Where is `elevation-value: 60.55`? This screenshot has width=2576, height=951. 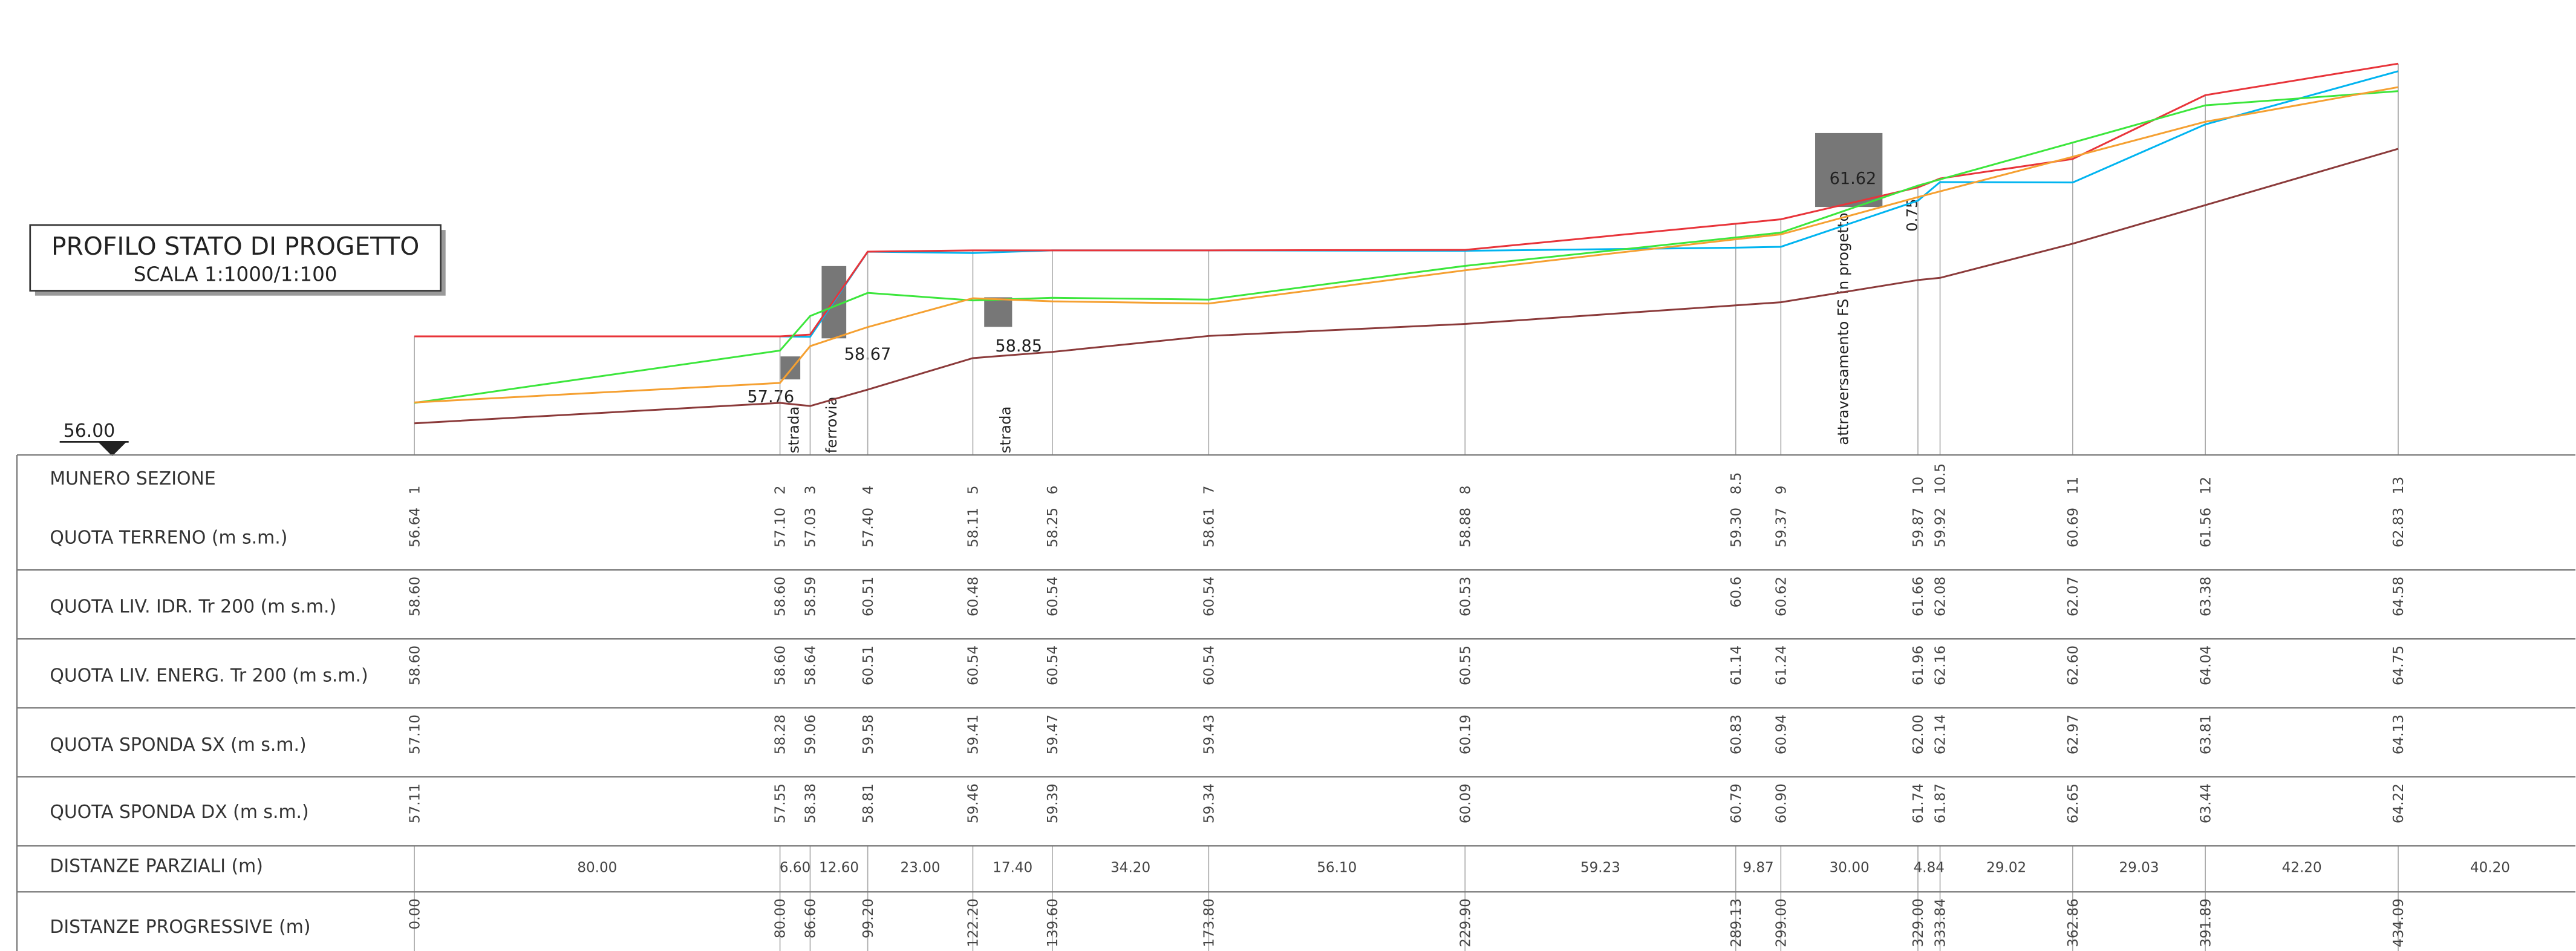
elevation-value: 60.55 is located at coordinates (1465, 665).